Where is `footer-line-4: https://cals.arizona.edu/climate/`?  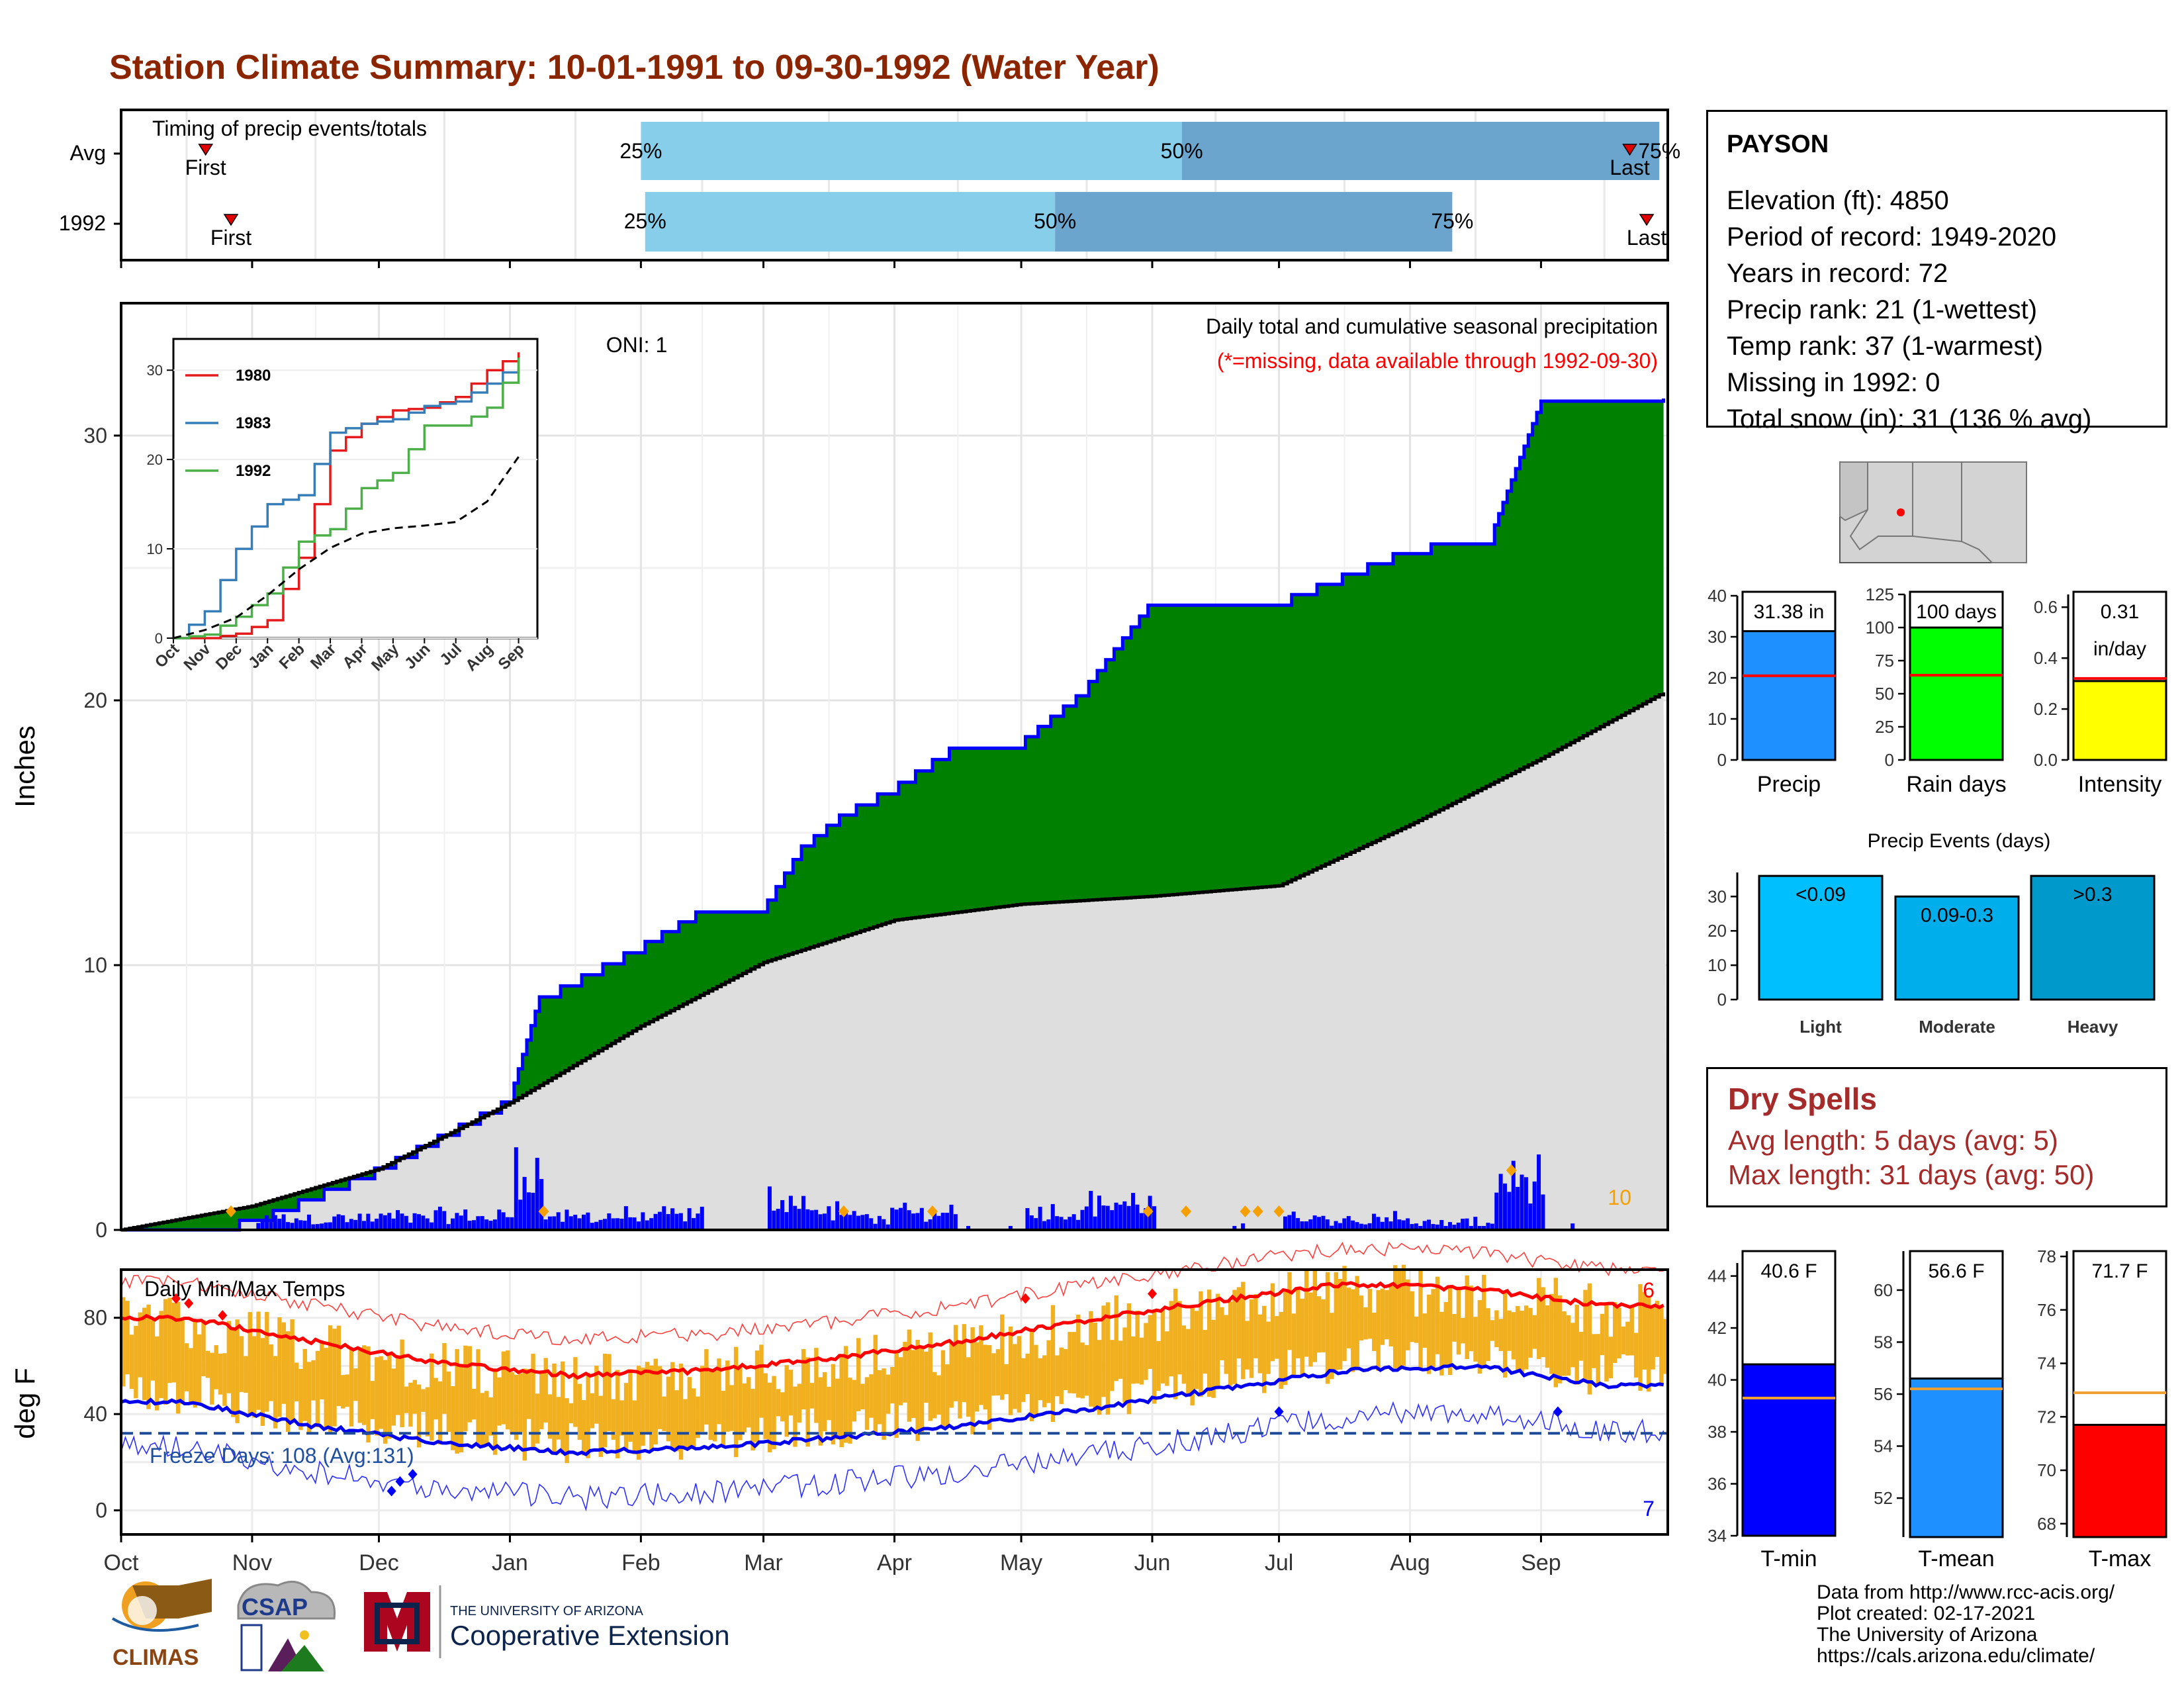 footer-line-4: https://cals.arizona.edu/climate/ is located at coordinates (1956, 1656).